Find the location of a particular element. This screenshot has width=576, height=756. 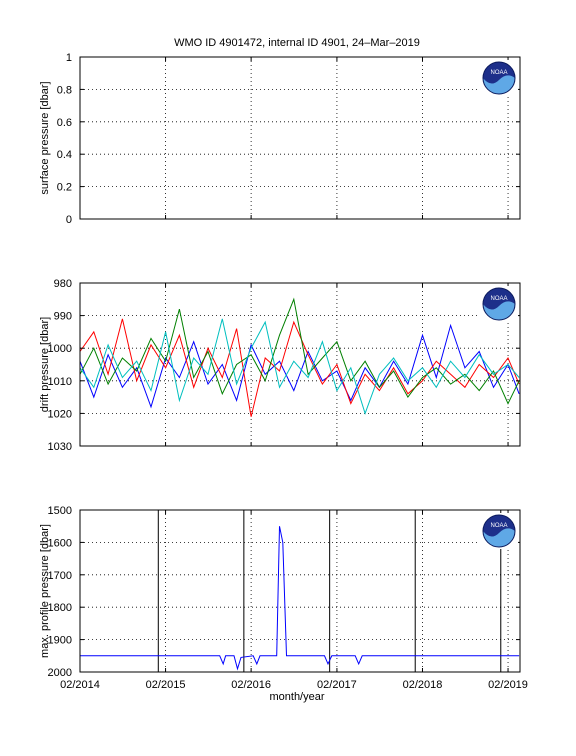

y-tick-label: 1 is located at coordinates (69, 58).